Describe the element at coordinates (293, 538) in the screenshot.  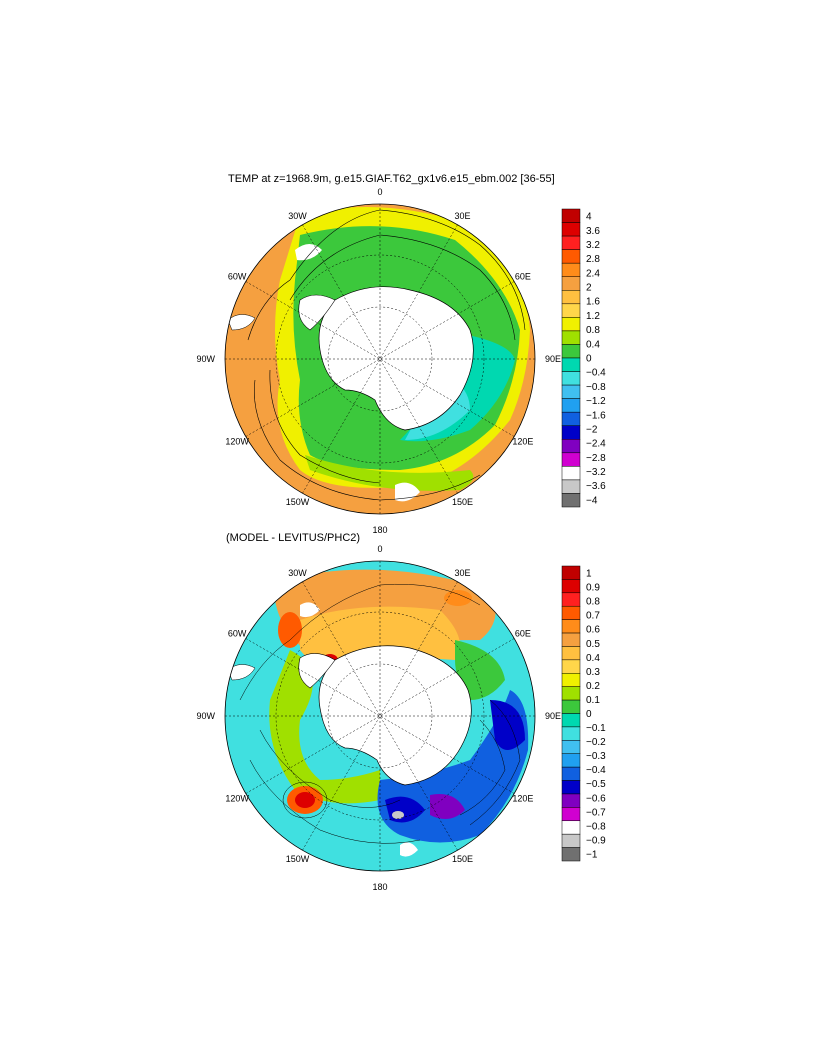
I see `panel-2-title: (MODEL - LEVITUS/PHC2)` at that location.